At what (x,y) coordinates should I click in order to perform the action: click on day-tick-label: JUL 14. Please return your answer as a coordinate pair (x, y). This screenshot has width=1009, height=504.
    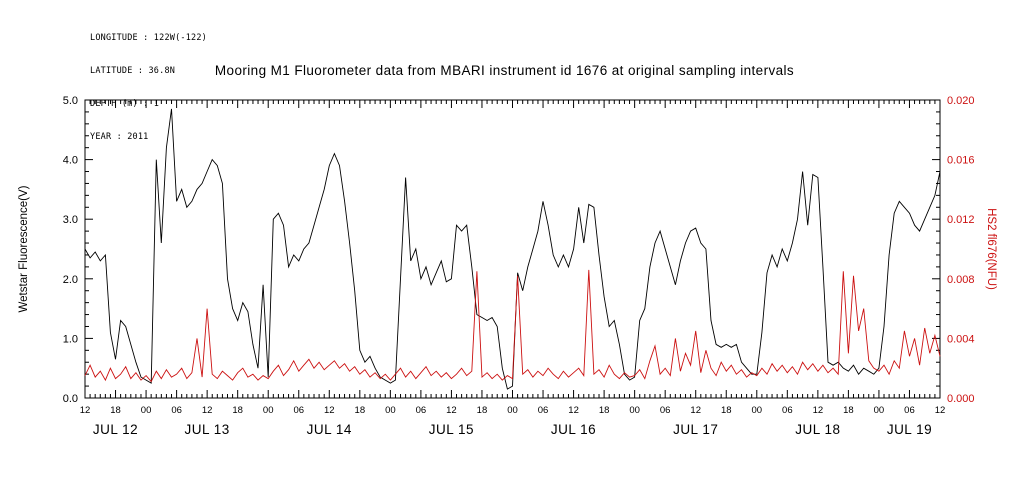
    Looking at the image, I should click on (329, 429).